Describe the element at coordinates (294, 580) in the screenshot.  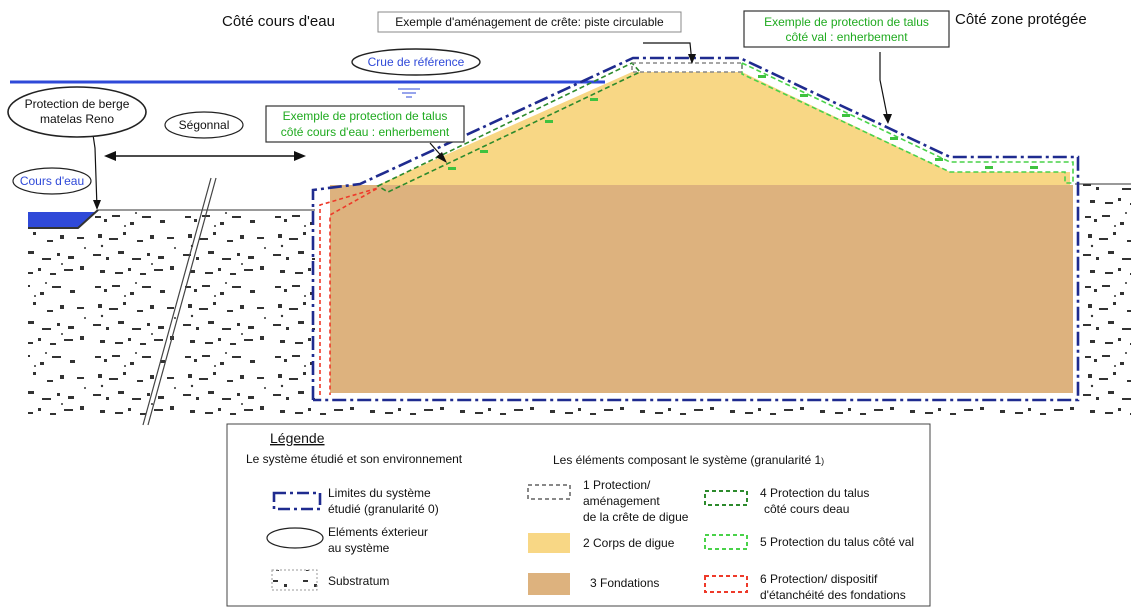
I see `legend-substratum-swatch` at that location.